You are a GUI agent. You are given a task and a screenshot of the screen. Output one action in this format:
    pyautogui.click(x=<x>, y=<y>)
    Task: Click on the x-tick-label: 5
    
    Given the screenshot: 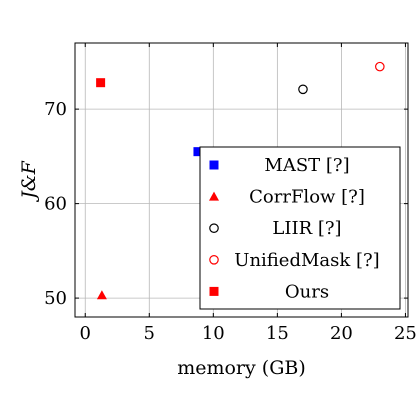 What is the action you would take?
    pyautogui.click(x=149, y=333)
    